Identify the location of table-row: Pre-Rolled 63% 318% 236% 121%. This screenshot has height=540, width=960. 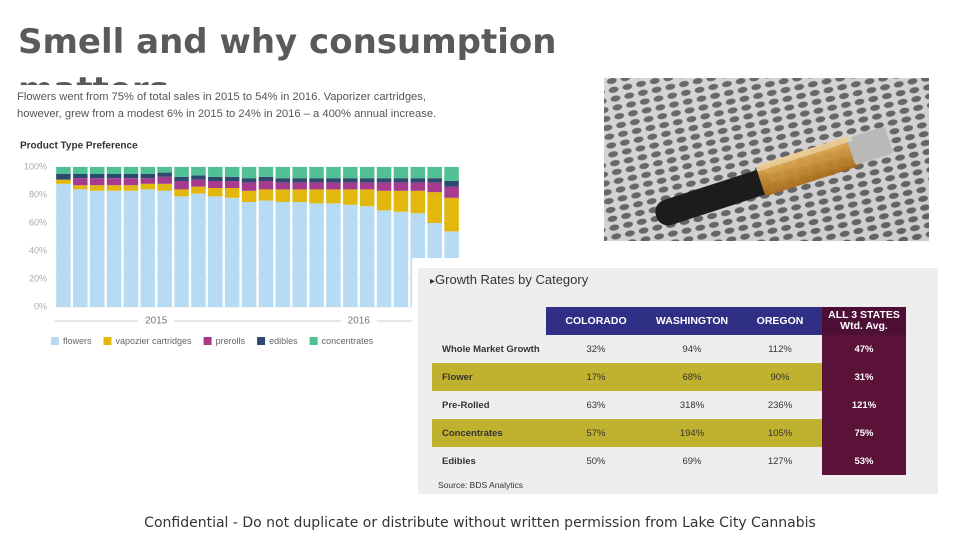
(669, 405).